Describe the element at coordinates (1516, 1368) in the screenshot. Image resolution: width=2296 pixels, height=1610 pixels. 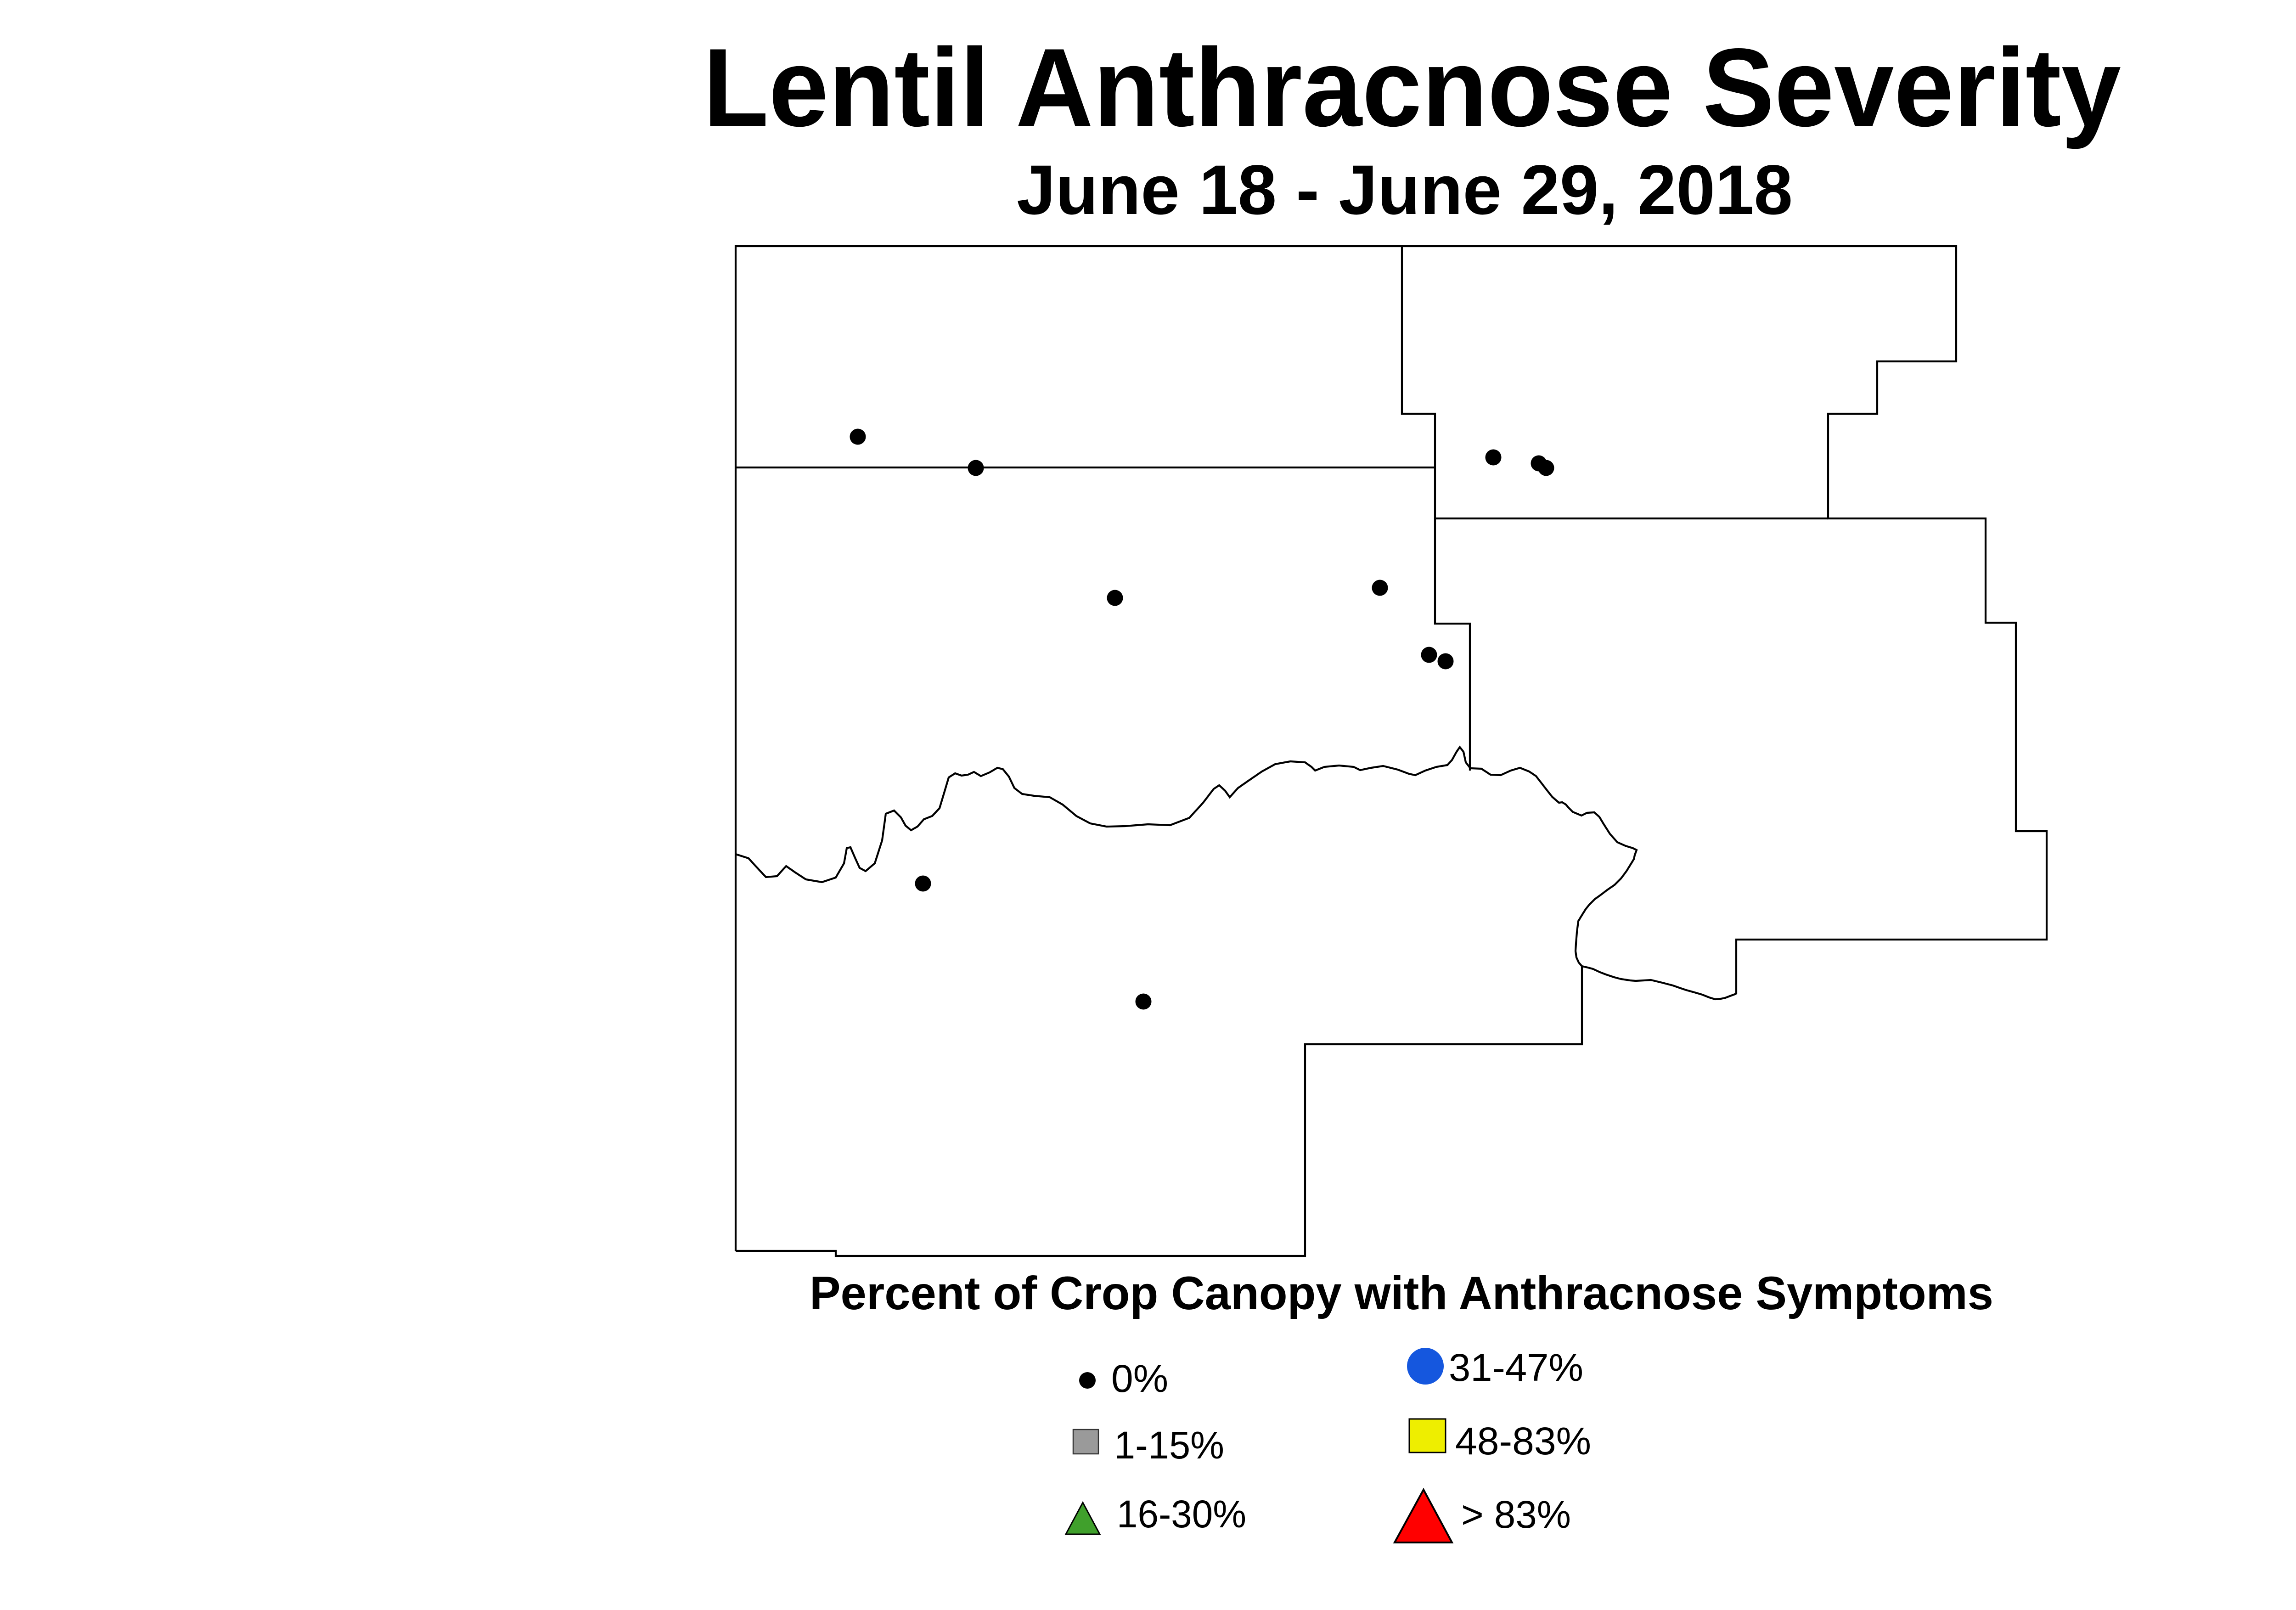
I see `svg-text: 31-47%` at that location.